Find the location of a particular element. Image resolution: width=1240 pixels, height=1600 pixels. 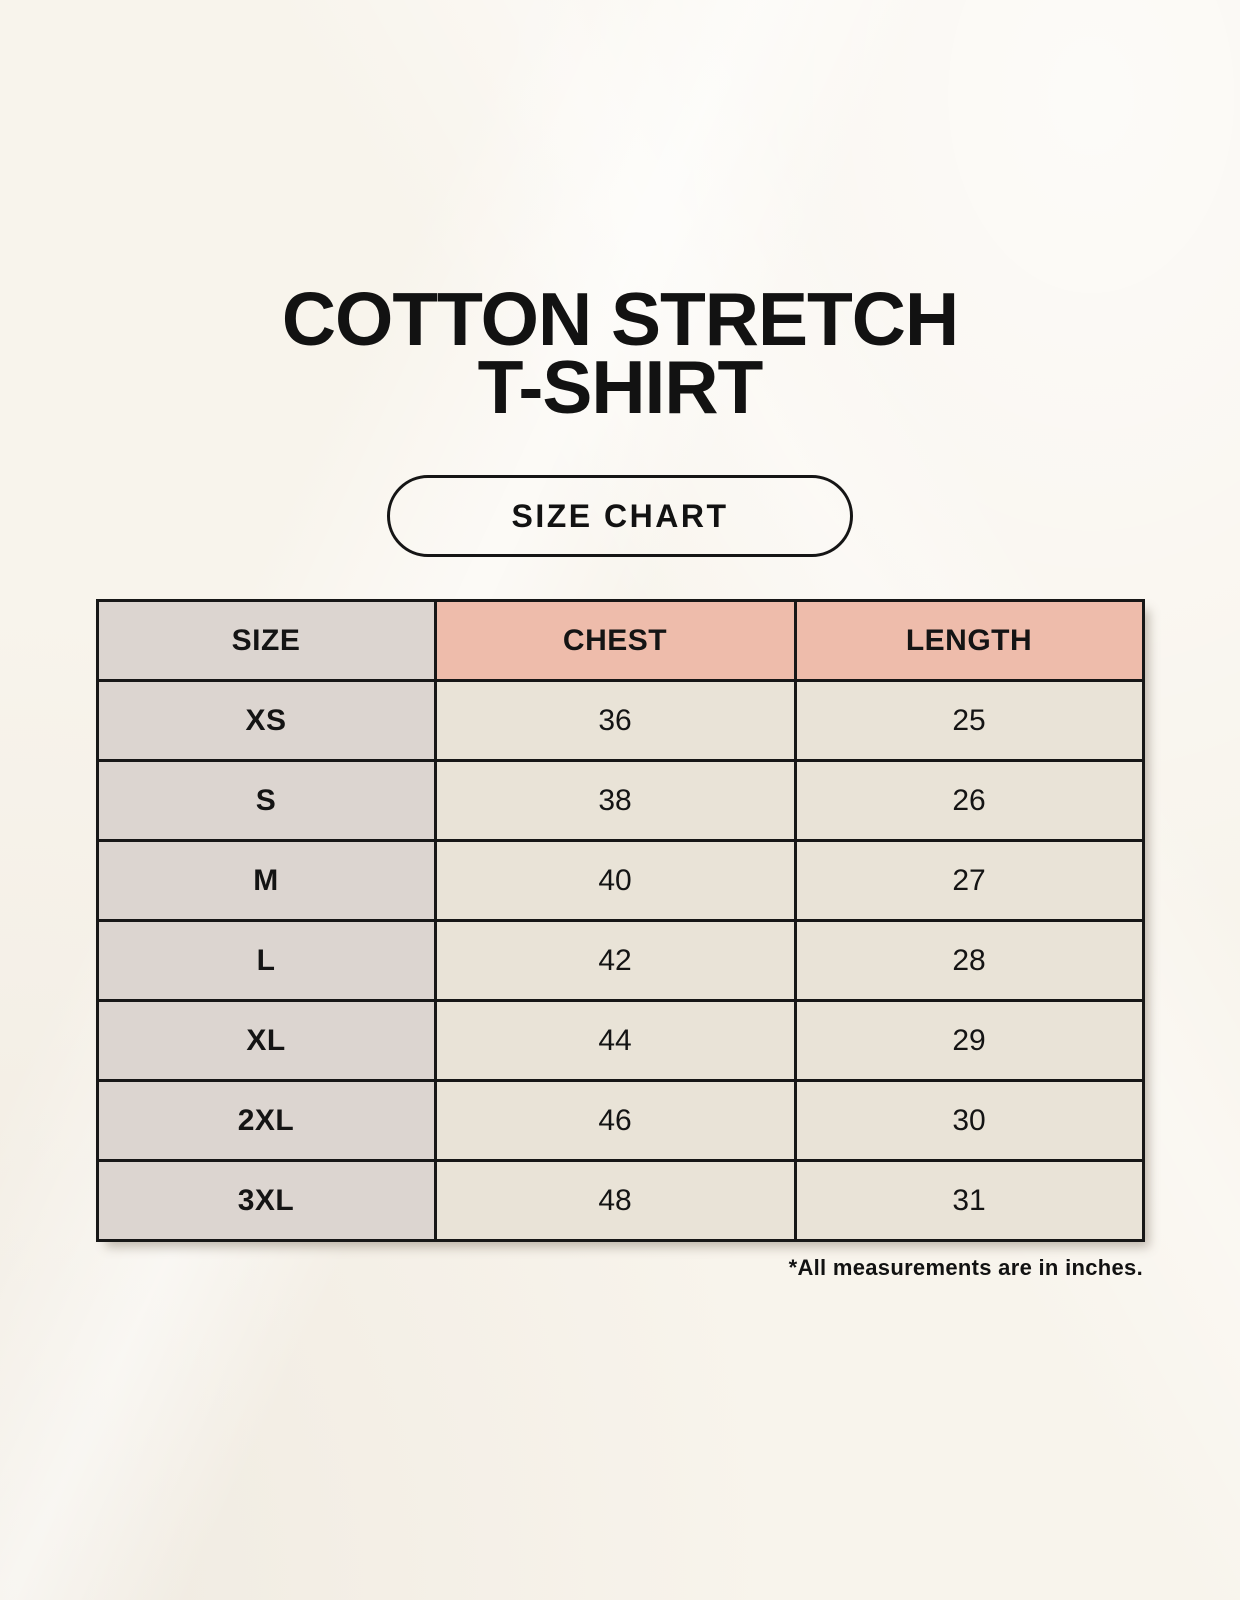

size-cell: 3XL is located at coordinates (266, 1200).